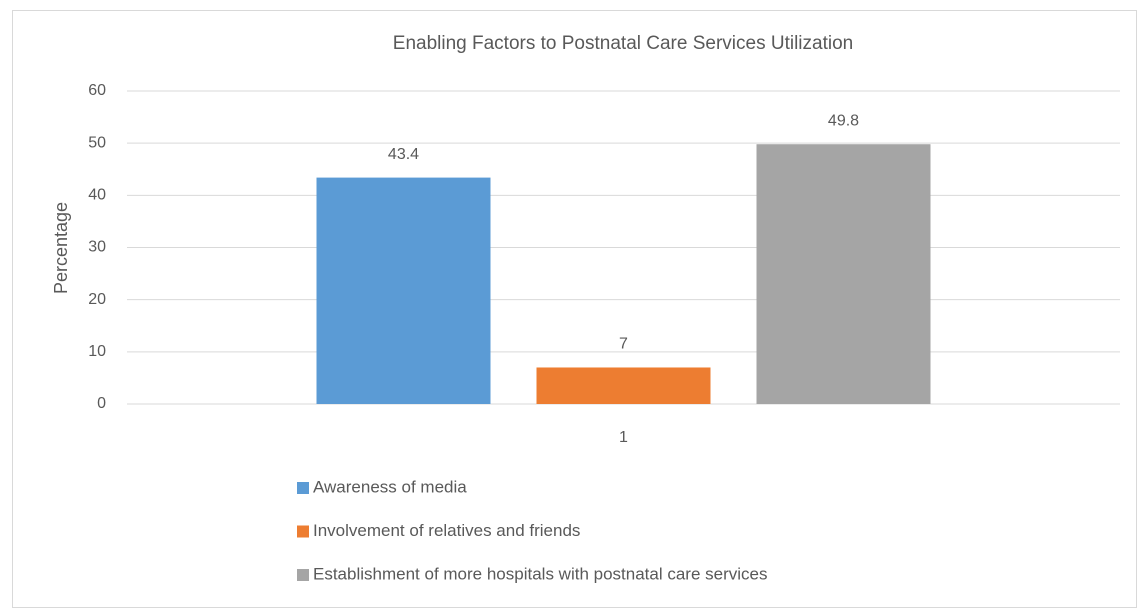 The width and height of the screenshot is (1138, 608). I want to click on y-axis-label: Percentage, so click(61, 248).